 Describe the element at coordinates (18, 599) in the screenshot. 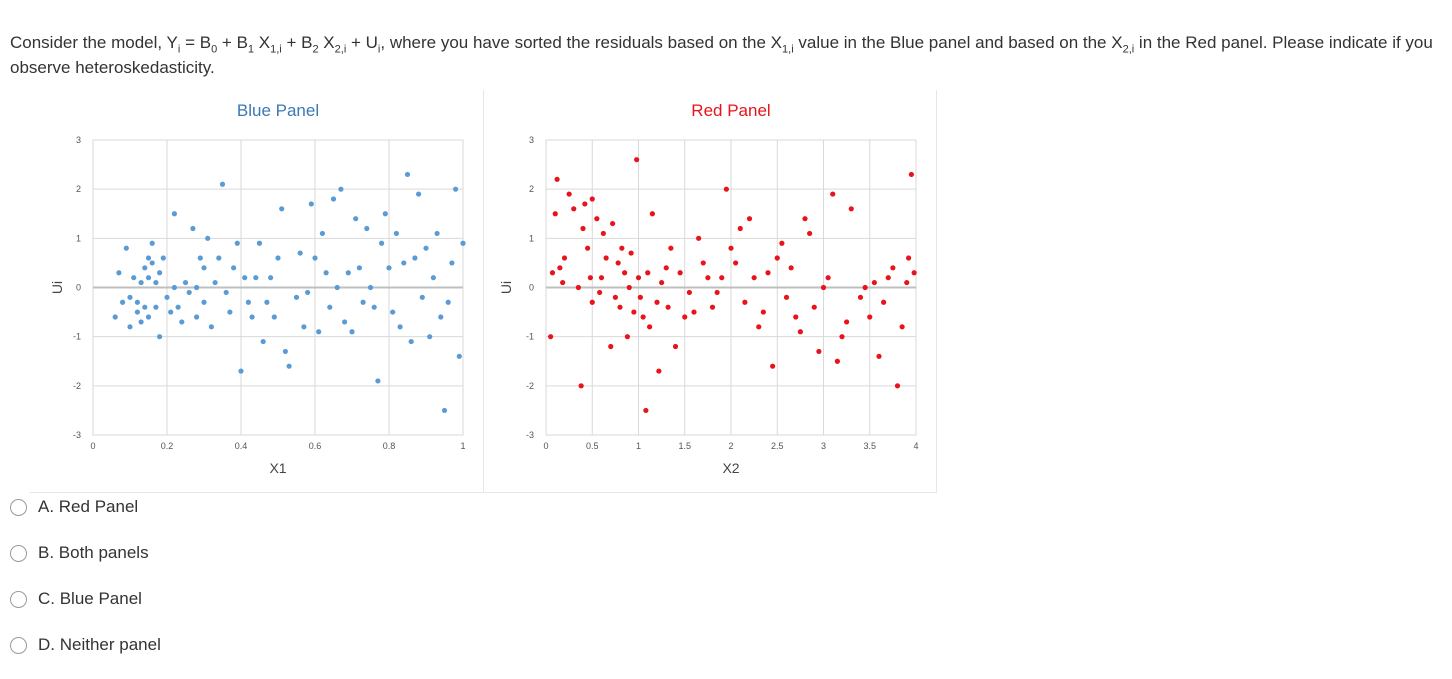

I see `radio-c` at that location.